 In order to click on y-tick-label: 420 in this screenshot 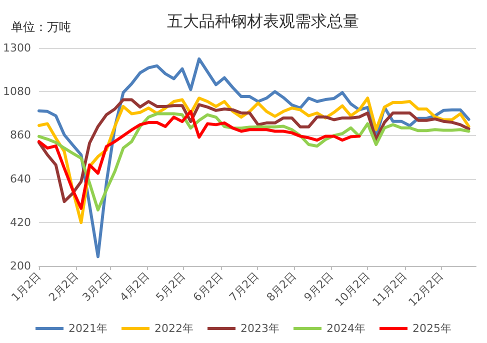, I will do `click(20, 222)`.